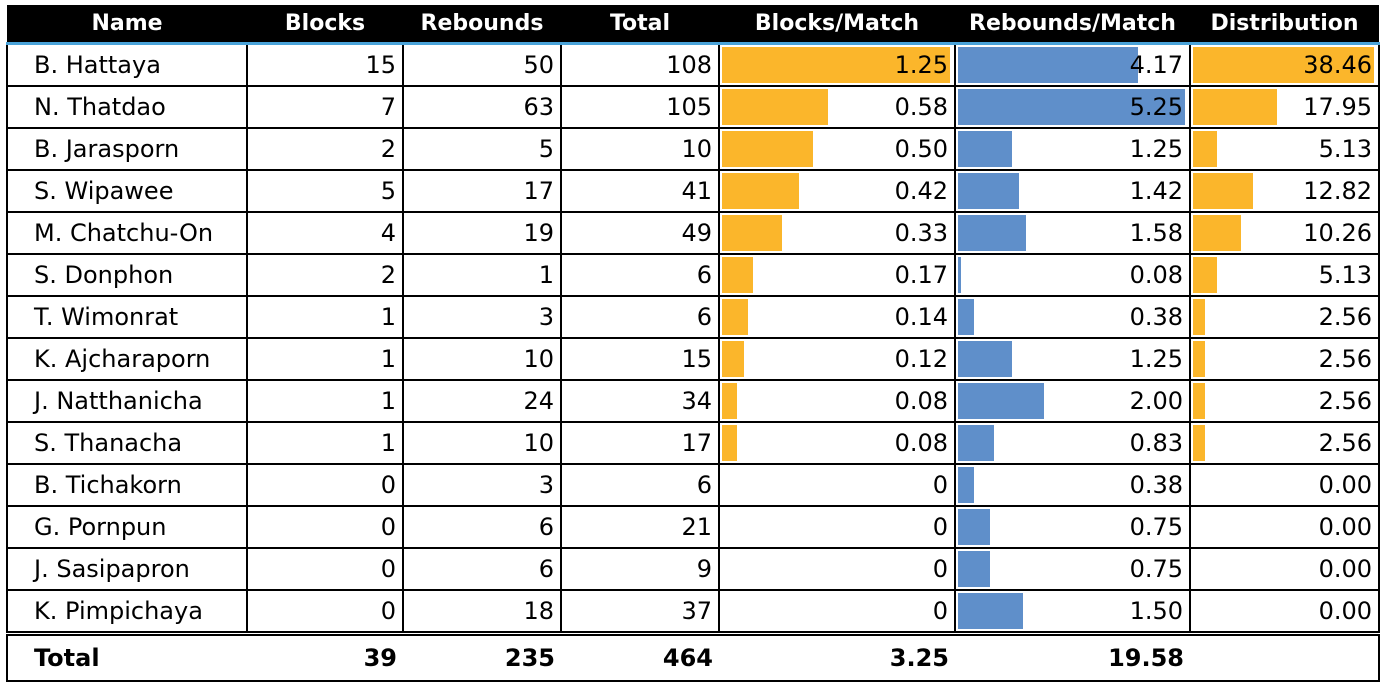 This screenshot has height=682, width=1383. What do you see at coordinates (1156, 443) in the screenshot?
I see `rebounds-per-match-cell-value: 0.83` at bounding box center [1156, 443].